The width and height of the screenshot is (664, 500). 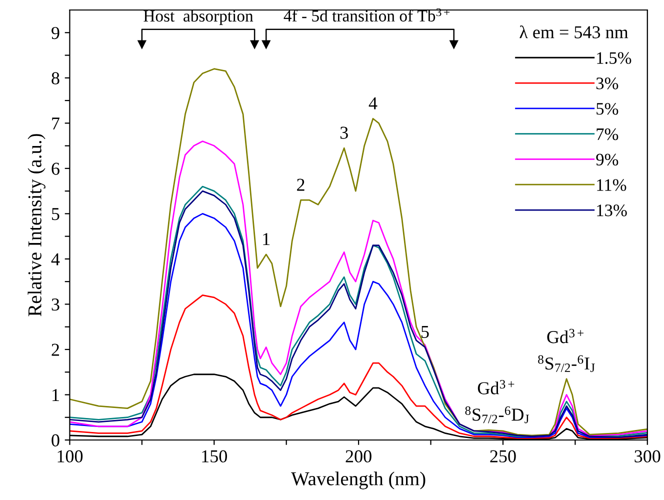 I want to click on annotation: $^{8}$S$_{7/2}$-$^{6}$D$_{J}$, so click(x=497, y=415).